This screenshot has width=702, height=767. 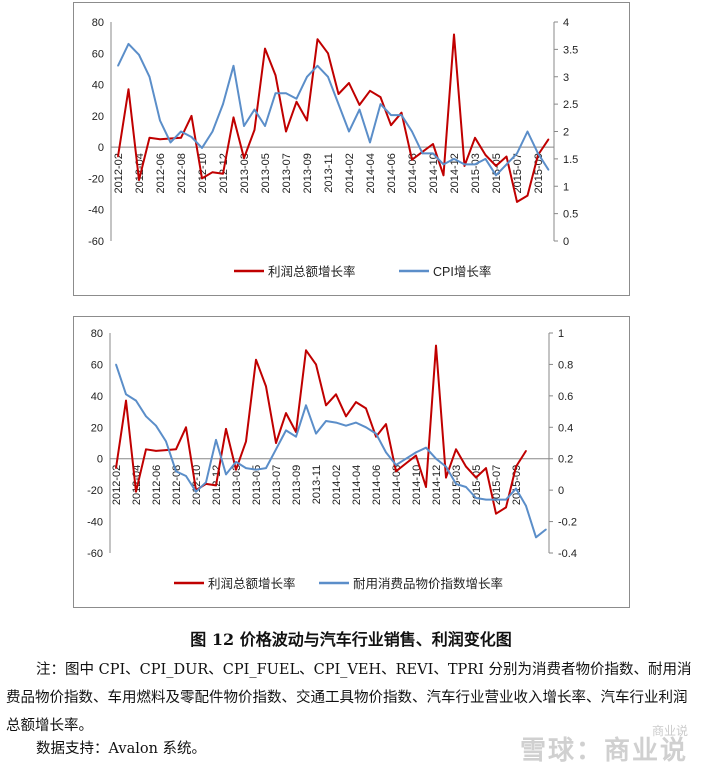 What do you see at coordinates (237, 485) in the screenshot?
I see `x-tick-label: 2013-03` at bounding box center [237, 485].